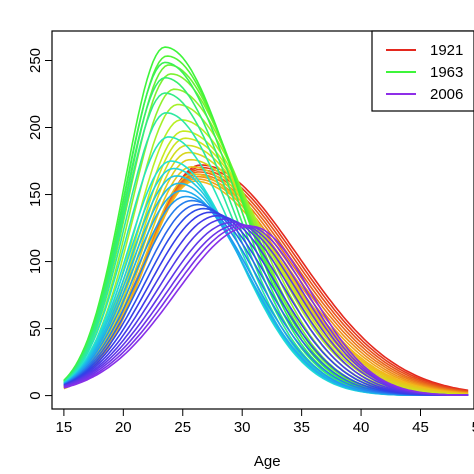 This screenshot has height=474, width=474. I want to click on y-tick-label: 250, so click(35, 60).